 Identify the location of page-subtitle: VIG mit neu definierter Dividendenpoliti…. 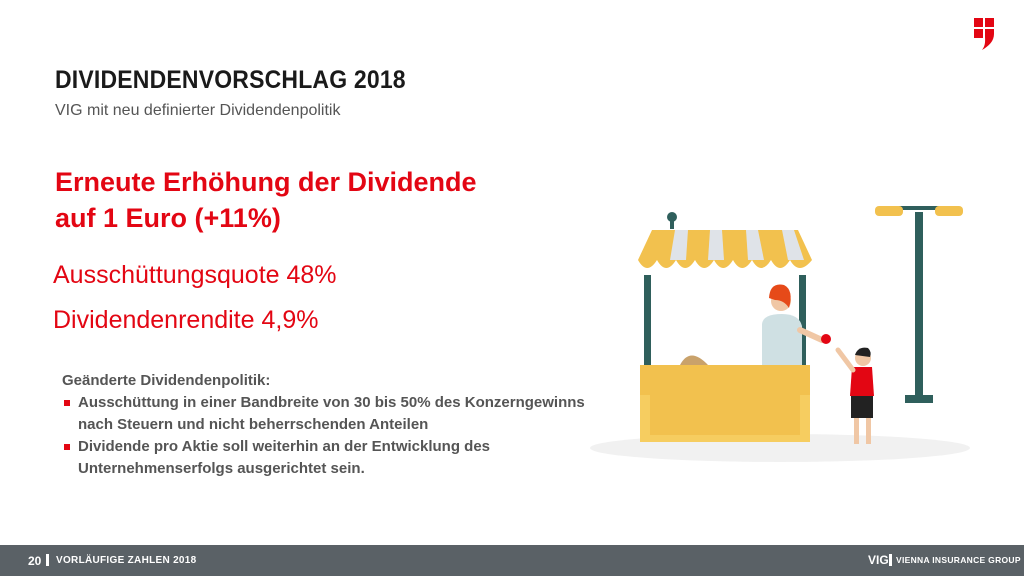
(198, 110).